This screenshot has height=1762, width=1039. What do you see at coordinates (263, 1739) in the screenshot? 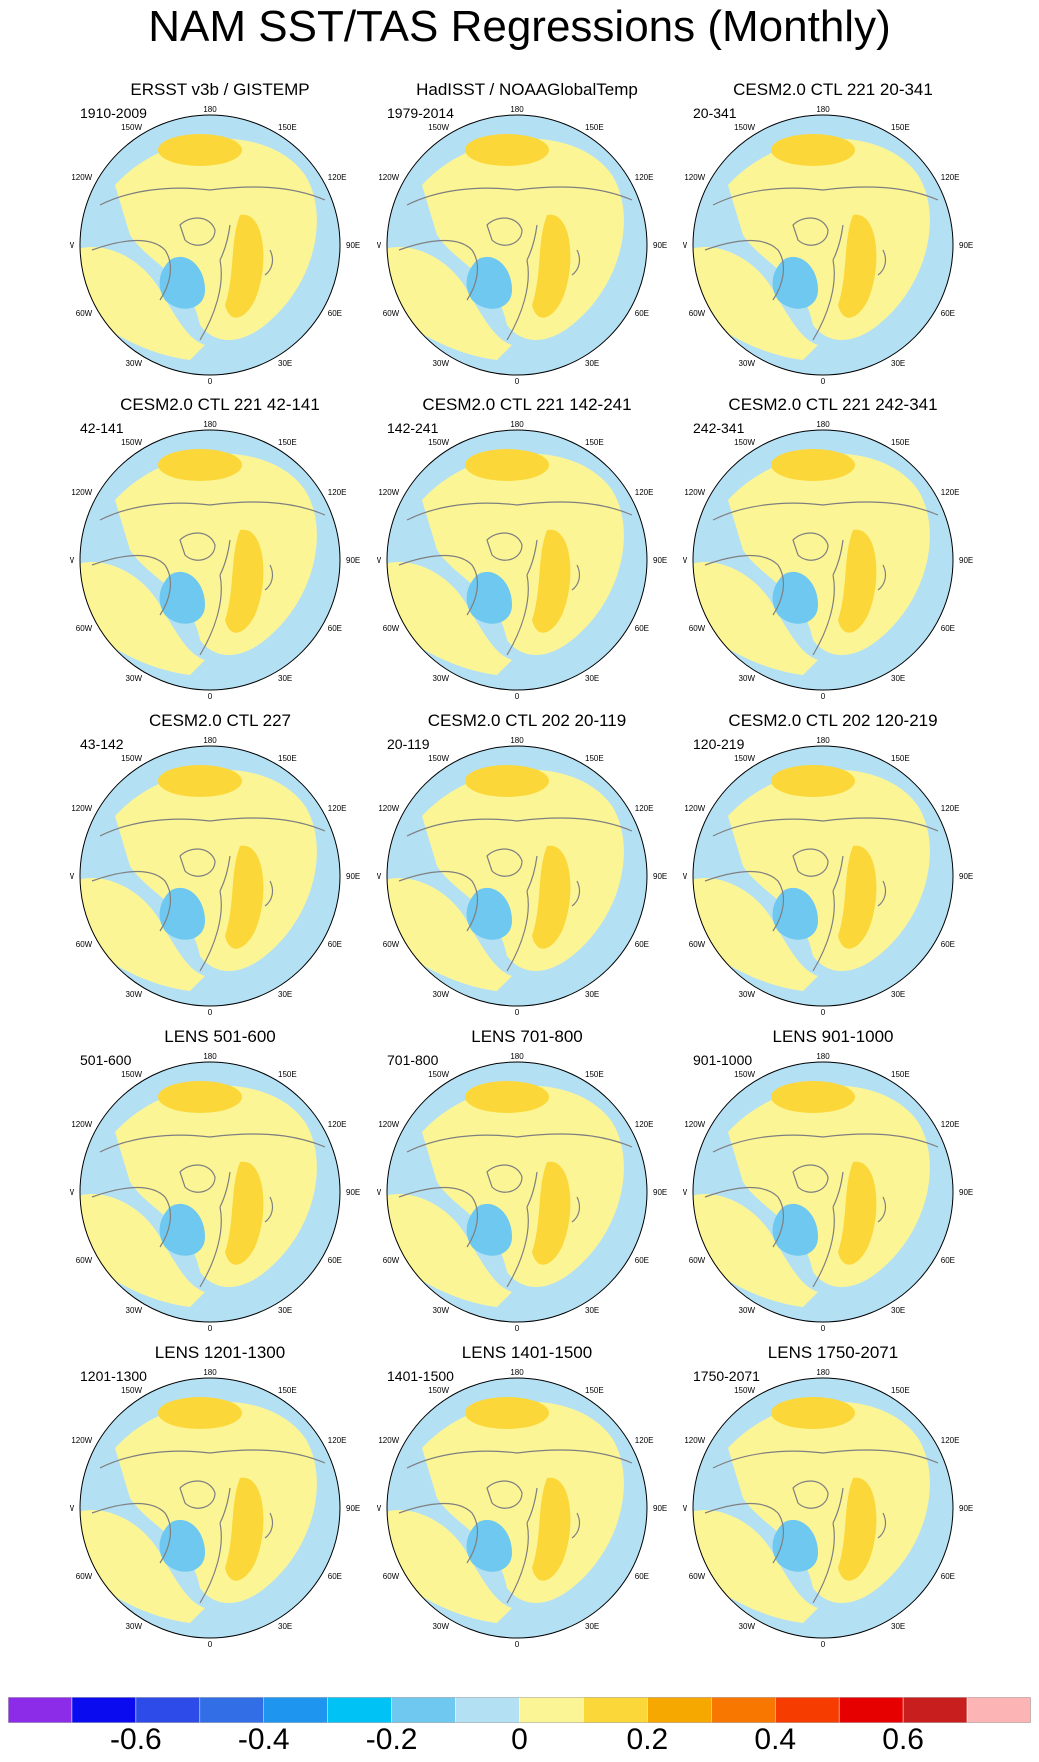
I see `colorbar-tick-label: -0.4` at bounding box center [263, 1739].